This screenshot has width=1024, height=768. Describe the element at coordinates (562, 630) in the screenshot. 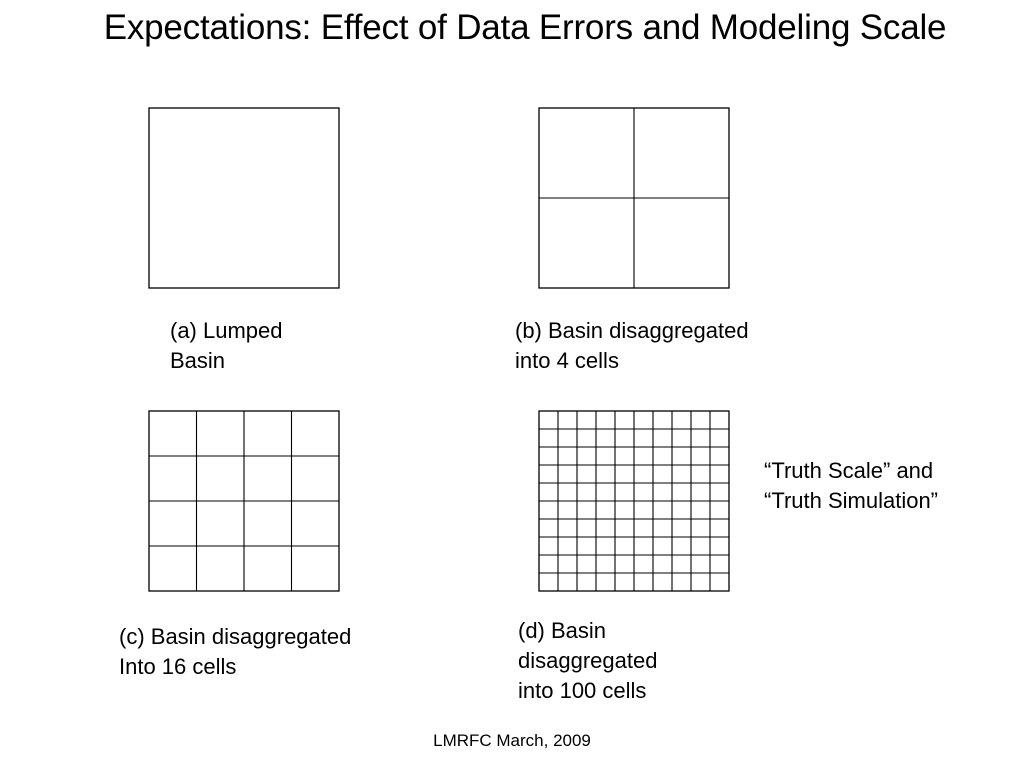

I see `caption-line: (d) Basin` at that location.